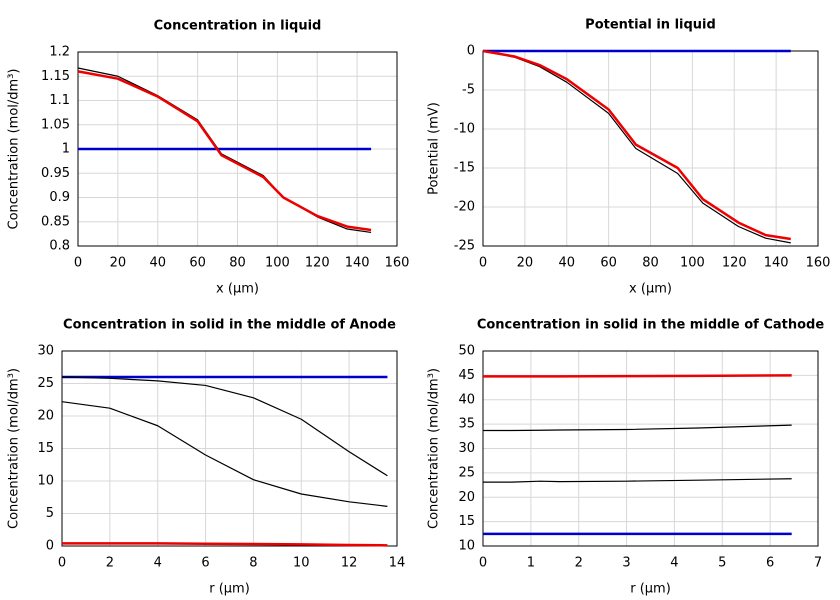 The width and height of the screenshot is (840, 600). Describe the element at coordinates (650, 25) in the screenshot. I see `chart-title: Potential in liquid` at that location.